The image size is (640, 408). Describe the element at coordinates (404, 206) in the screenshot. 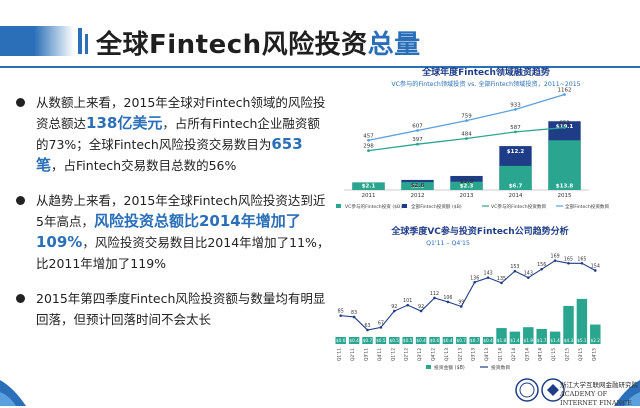

I see `legend-swatch` at that location.